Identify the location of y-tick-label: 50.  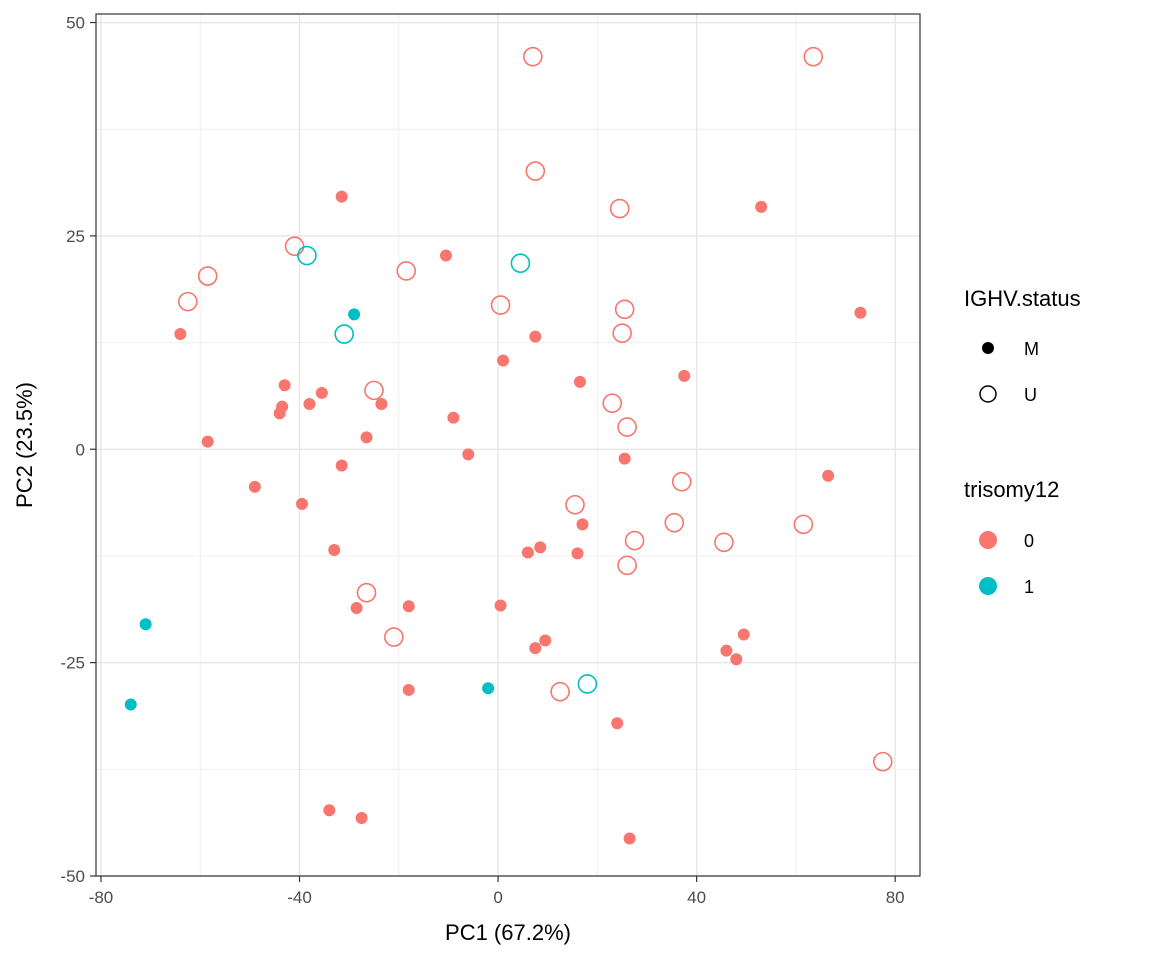
(75, 23).